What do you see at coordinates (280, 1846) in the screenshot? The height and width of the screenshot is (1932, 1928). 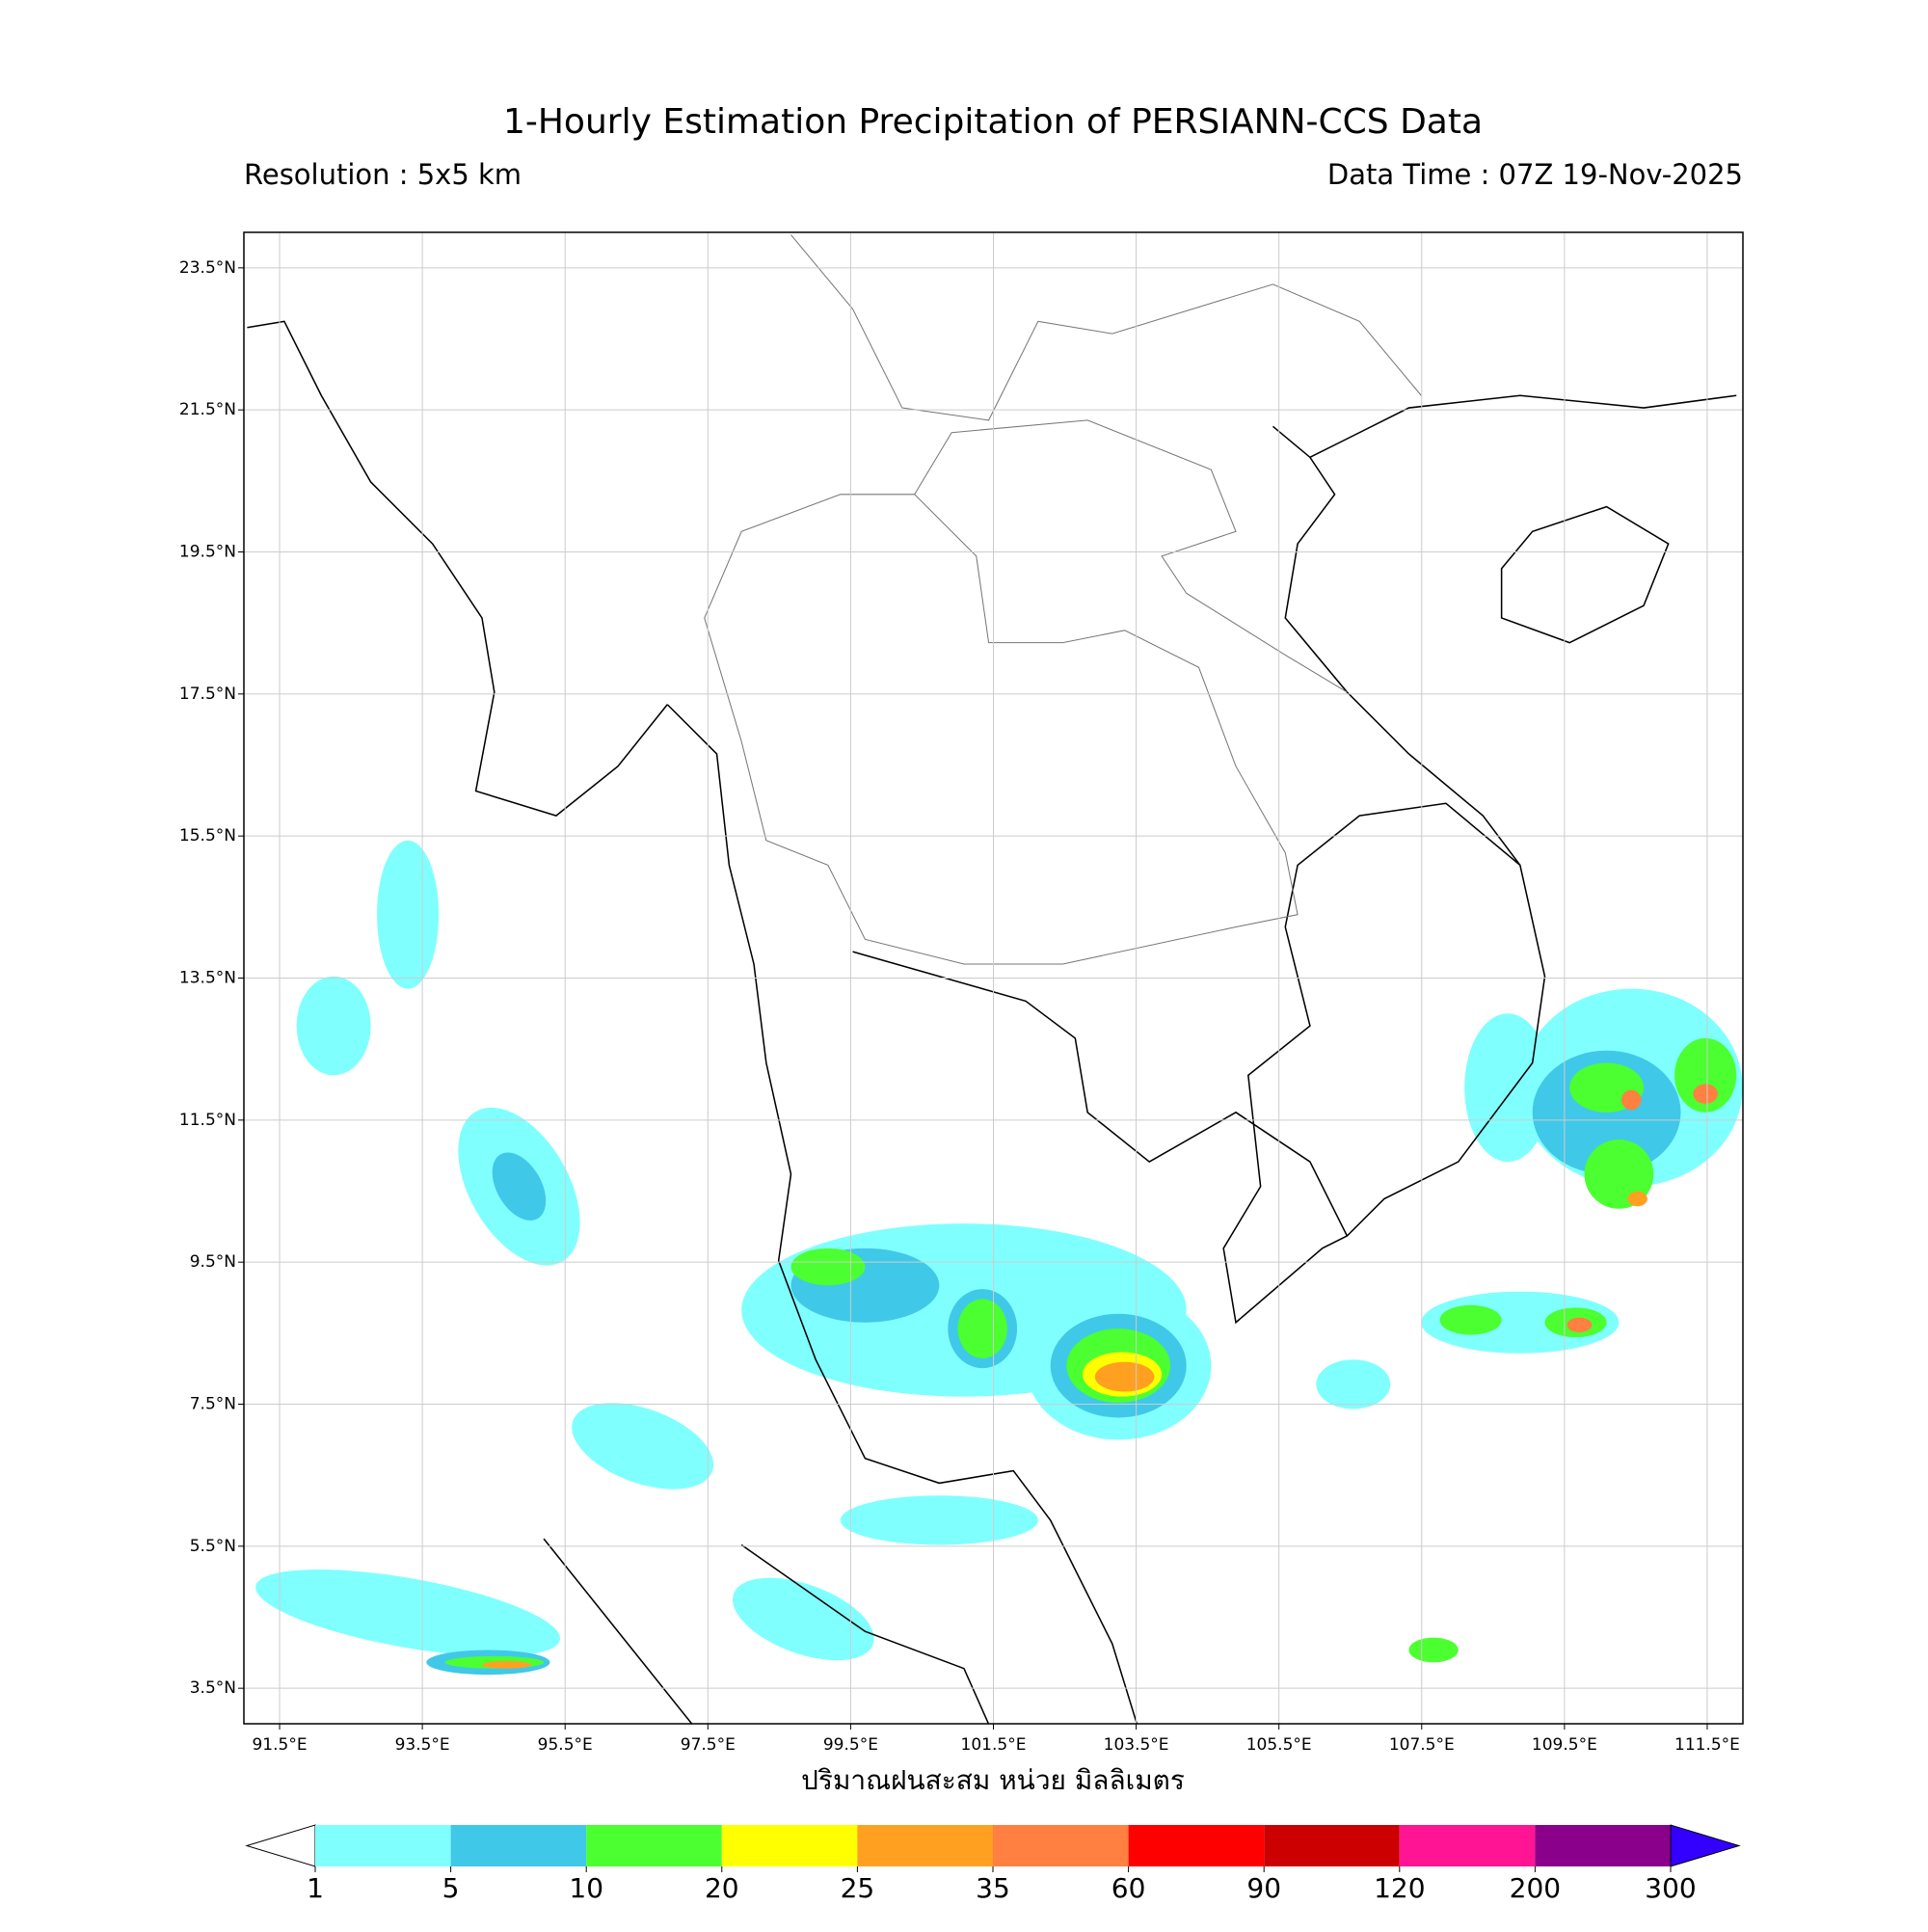 I see `colorbar-under` at bounding box center [280, 1846].